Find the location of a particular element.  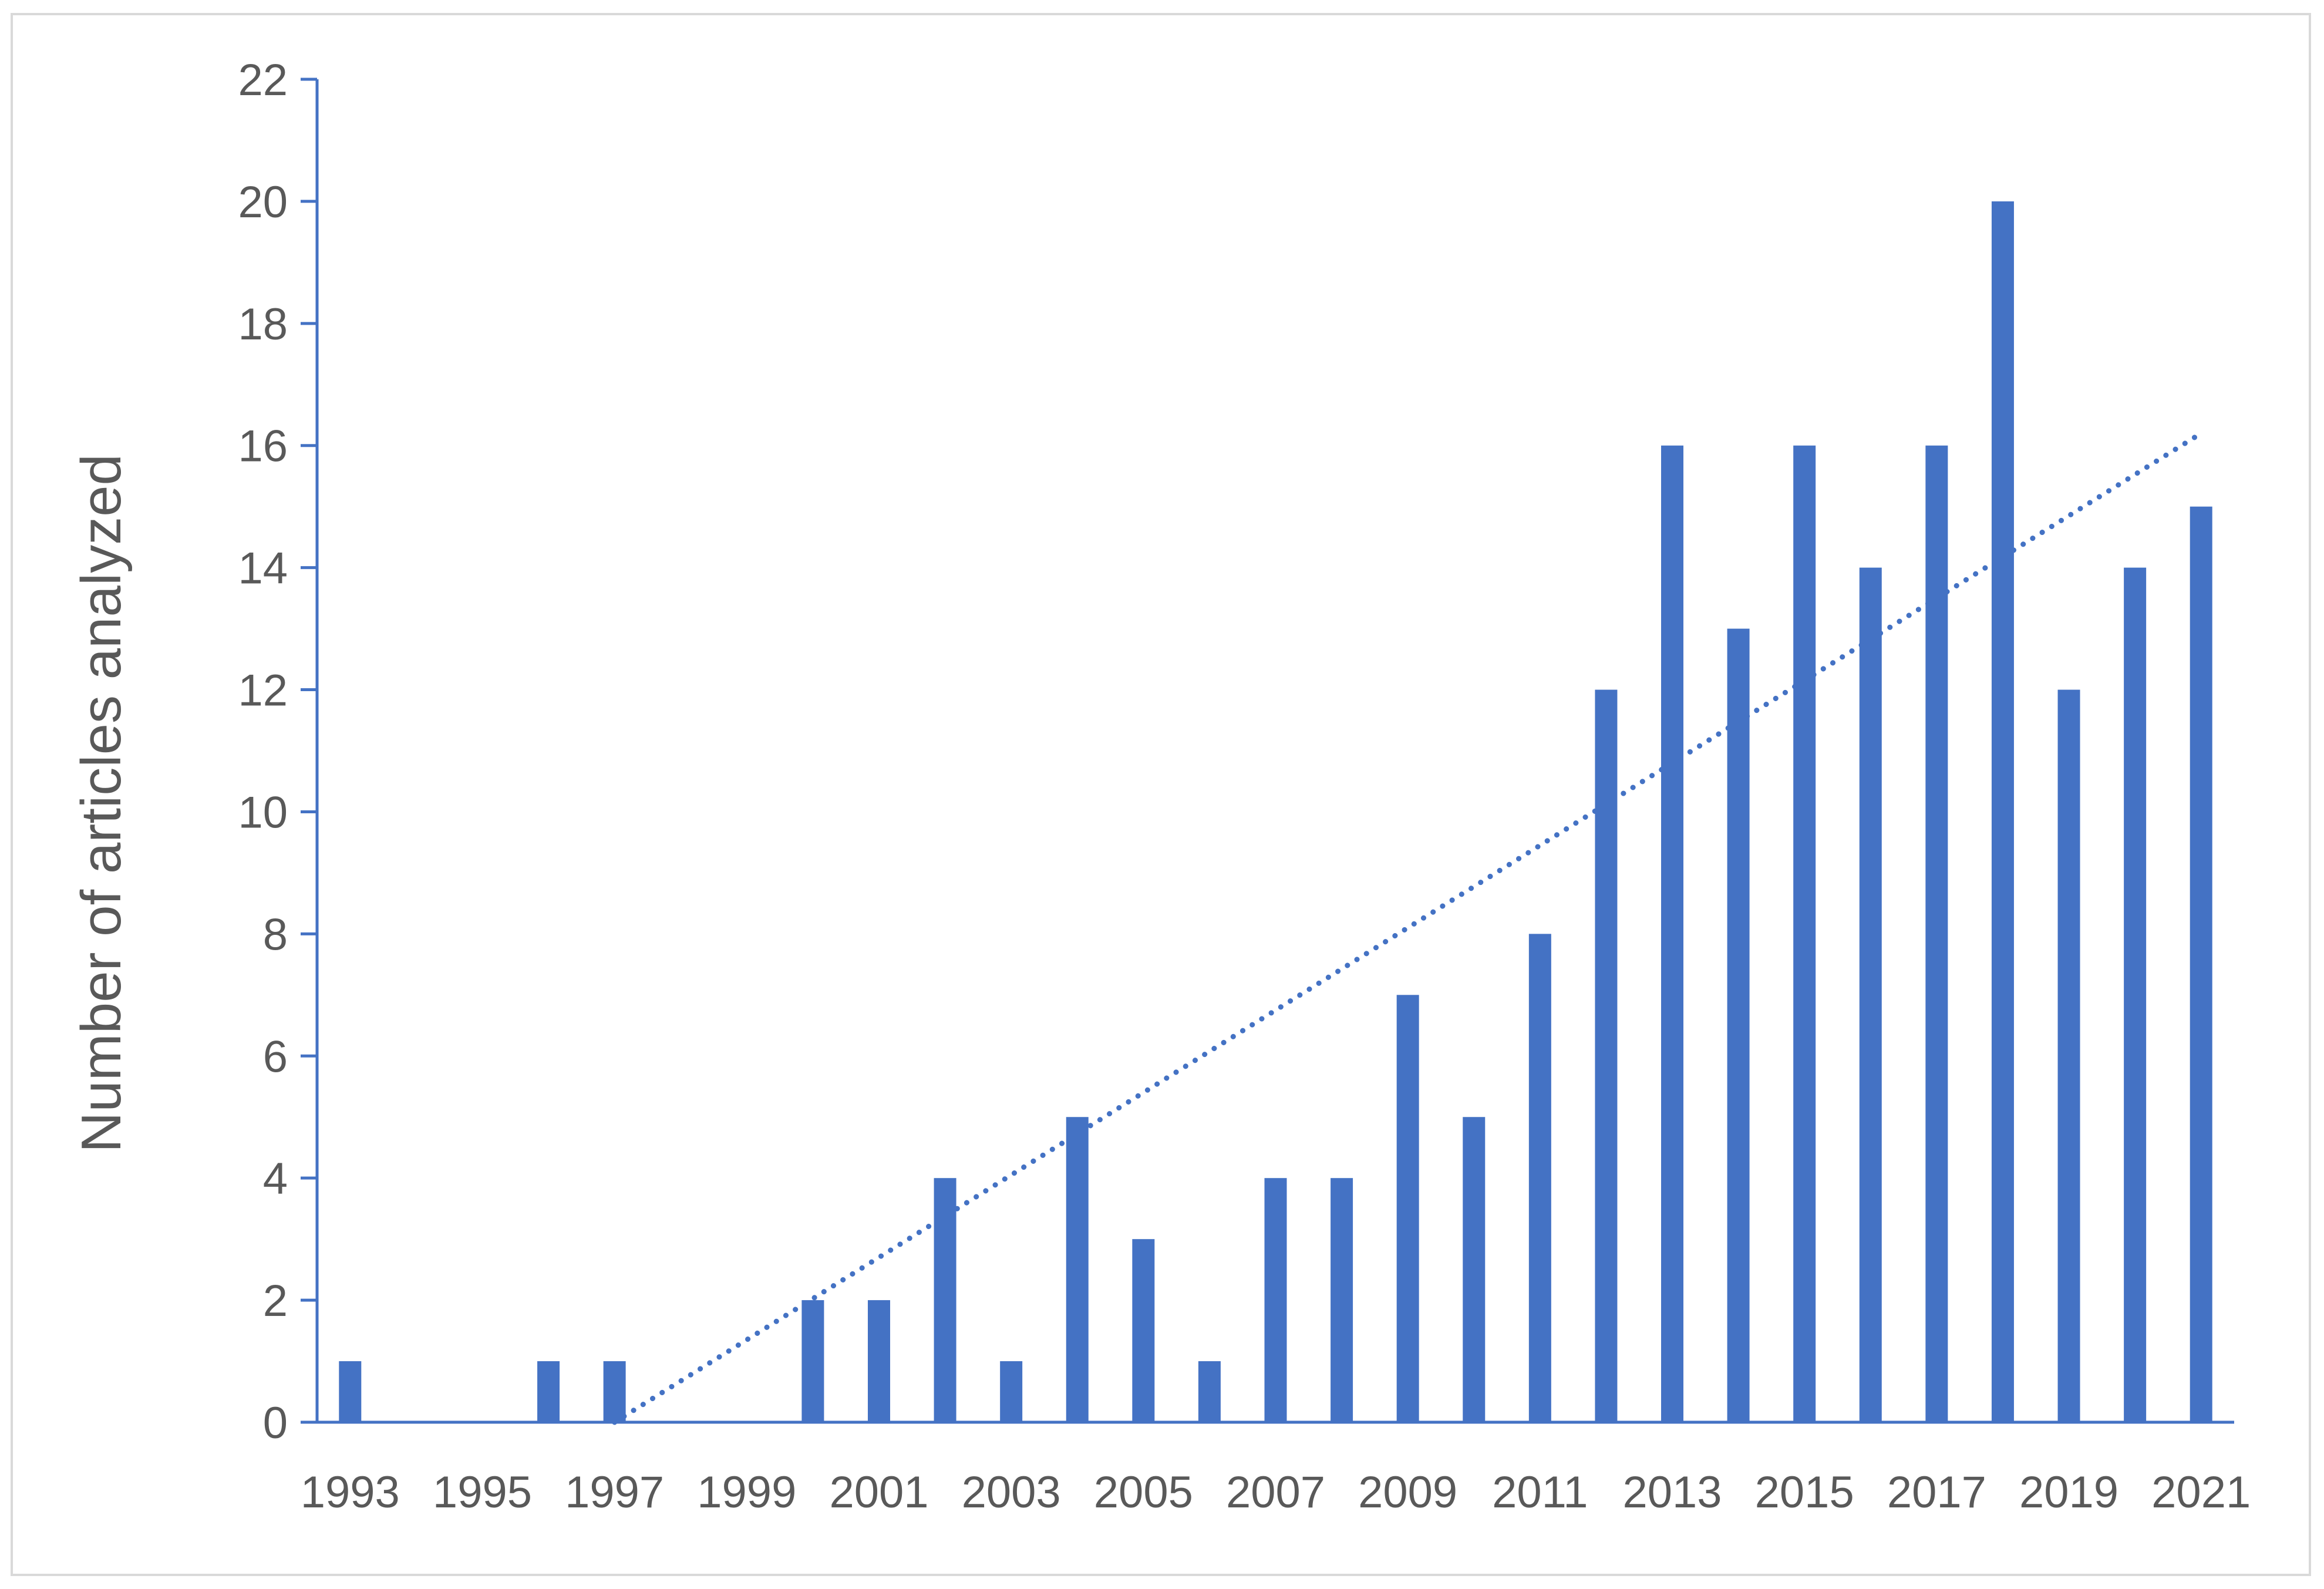

bar-2010 is located at coordinates (1474, 1269).